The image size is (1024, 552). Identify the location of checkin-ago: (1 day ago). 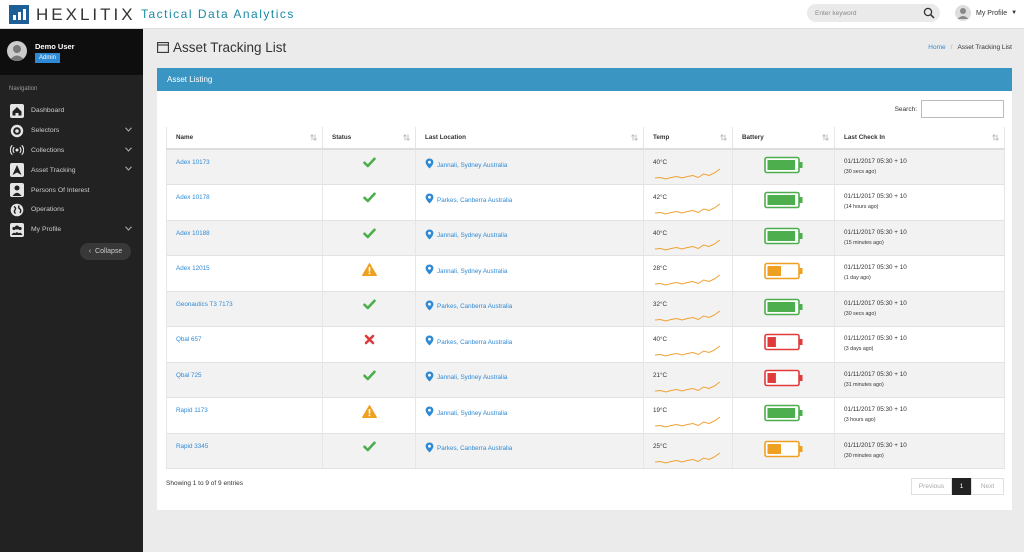
(857, 278).